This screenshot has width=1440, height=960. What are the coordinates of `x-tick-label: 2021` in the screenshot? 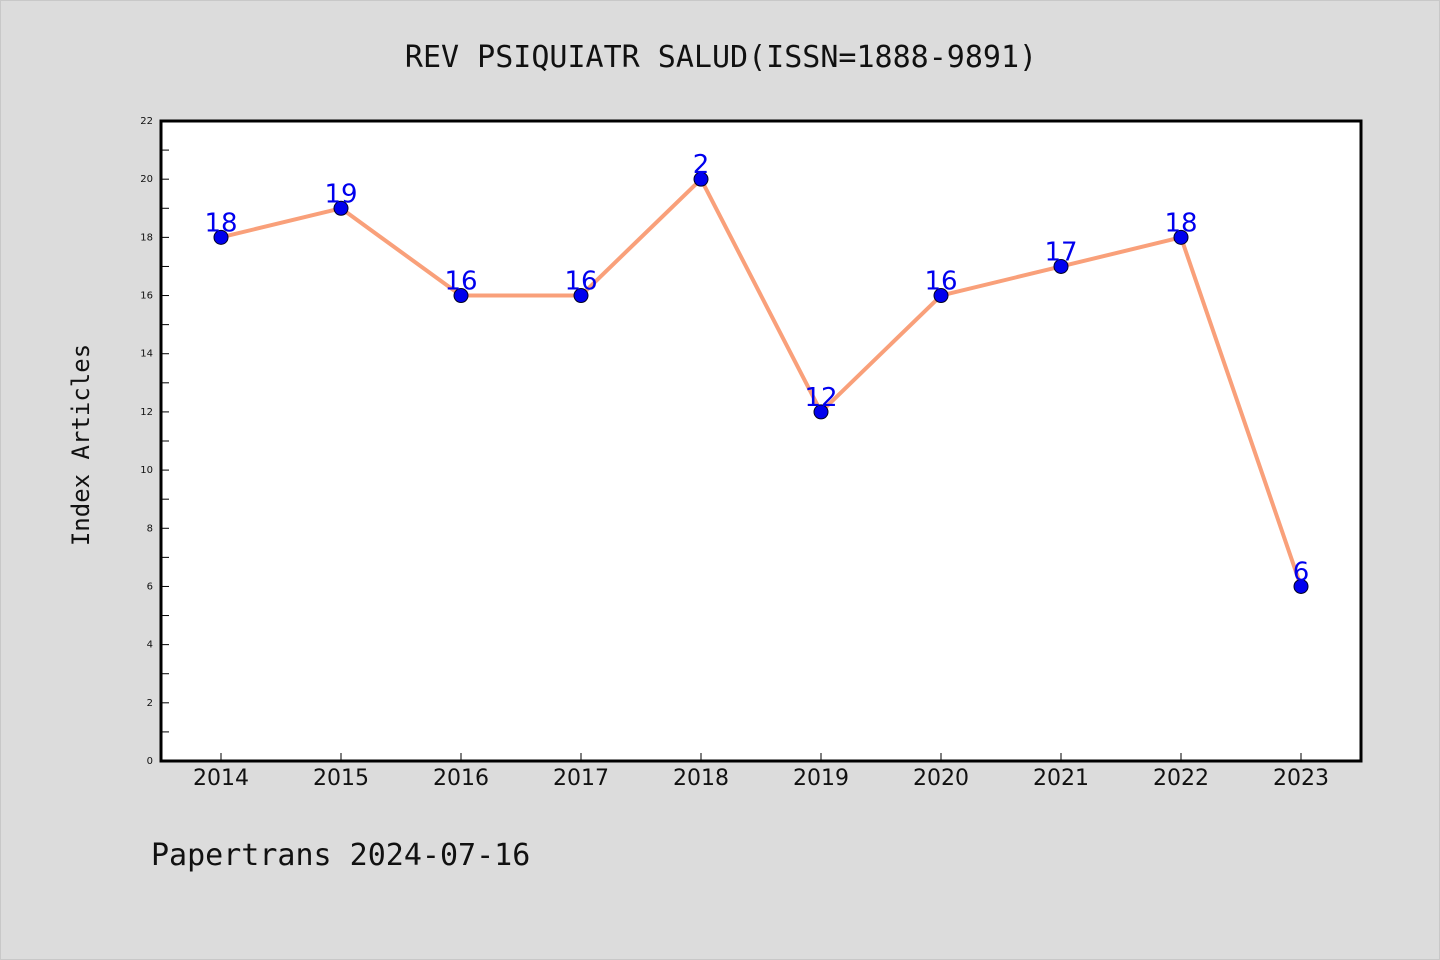 It's located at (1061, 778).